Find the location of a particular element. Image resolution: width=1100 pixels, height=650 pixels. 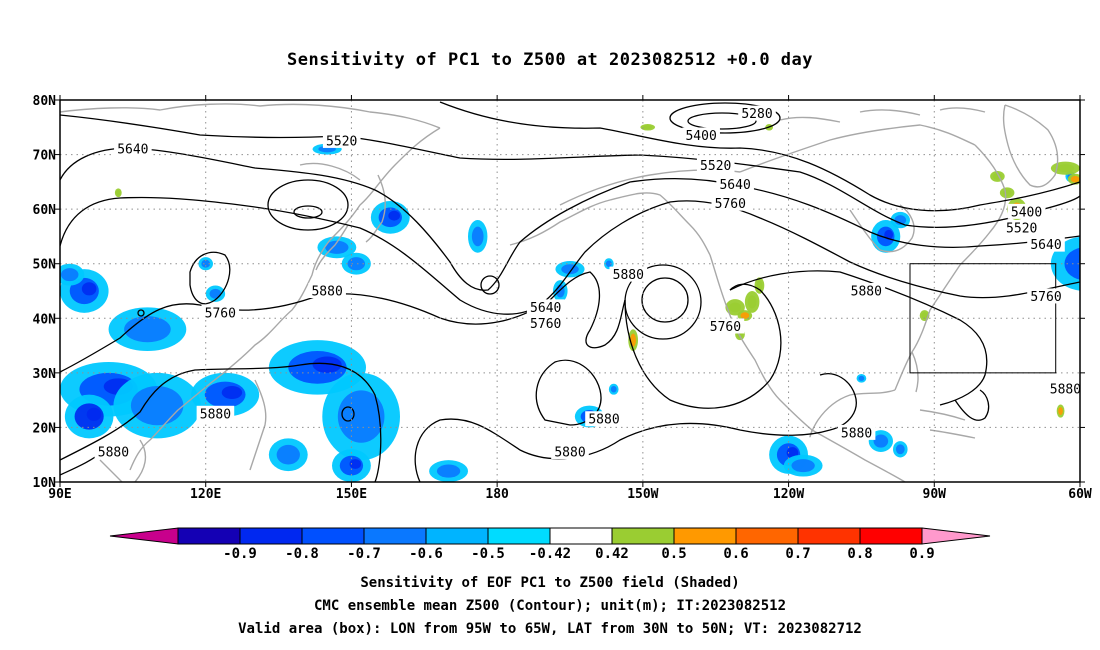

coastline-hudson-bay is located at coordinates (882, 228).